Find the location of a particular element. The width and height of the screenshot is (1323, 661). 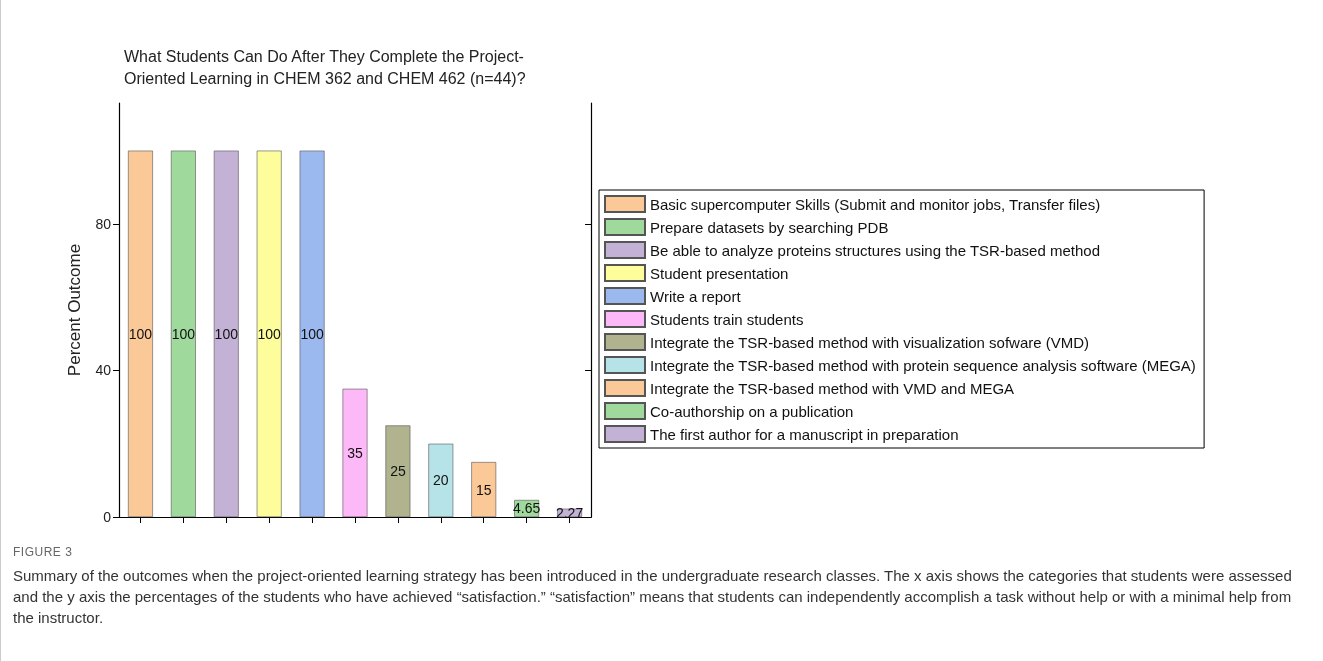

legend-label: Basic supercomputer Skills (Submit and monitor jobs, Transfer files) is located at coordinates (875, 204).